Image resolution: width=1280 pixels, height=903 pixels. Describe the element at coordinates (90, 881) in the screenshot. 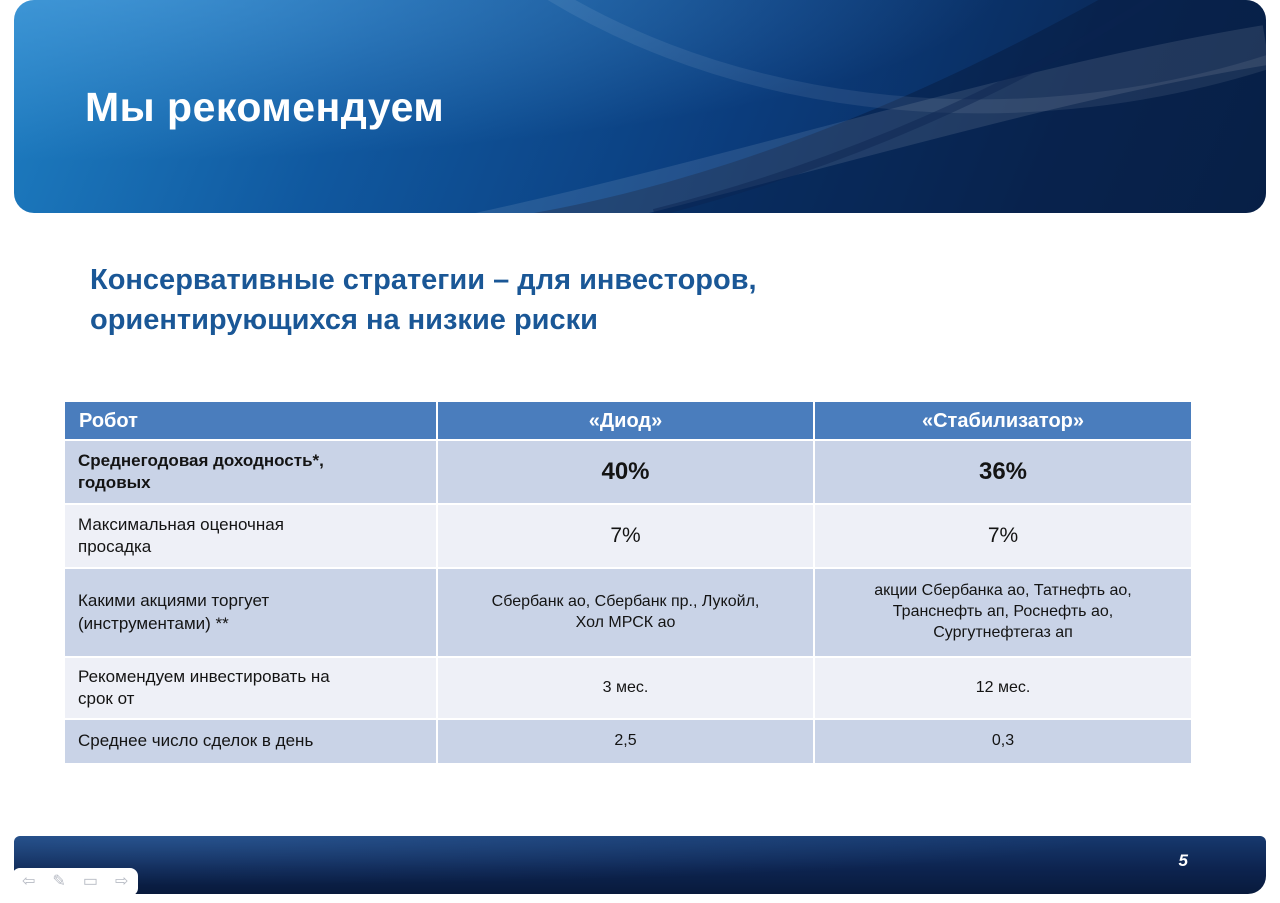

I see `frame-icon: ▭` at that location.